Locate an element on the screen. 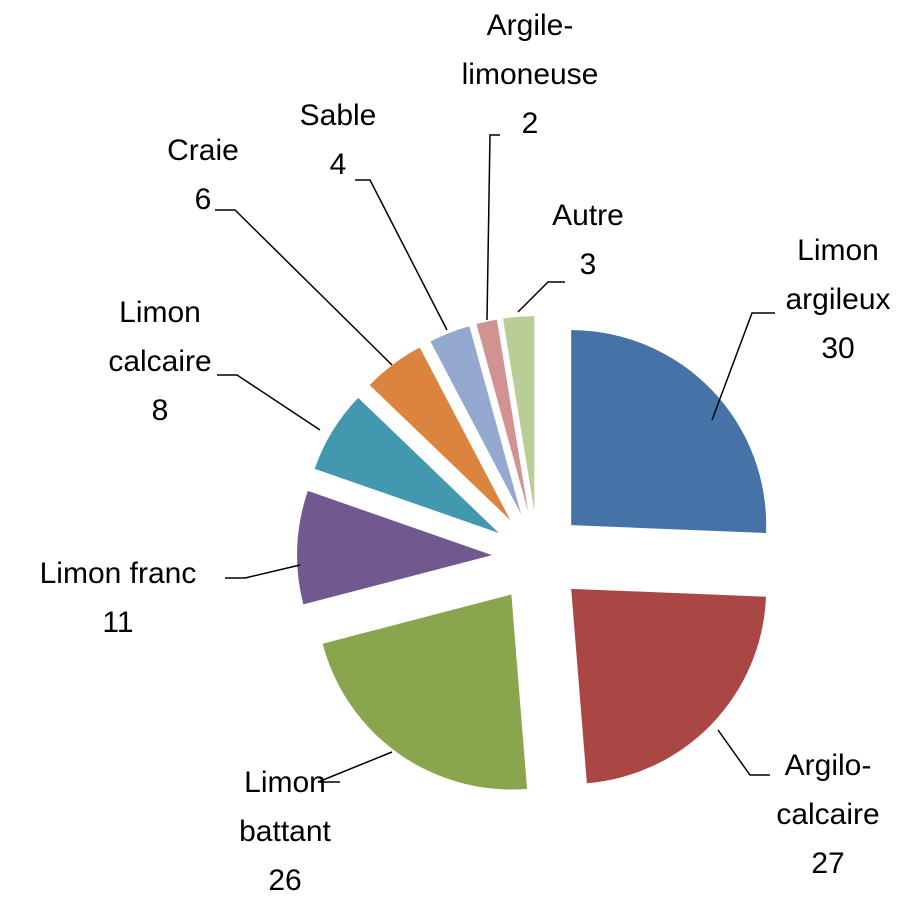 This screenshot has height=897, width=913. data-label: Sable 4 is located at coordinates (338, 140).